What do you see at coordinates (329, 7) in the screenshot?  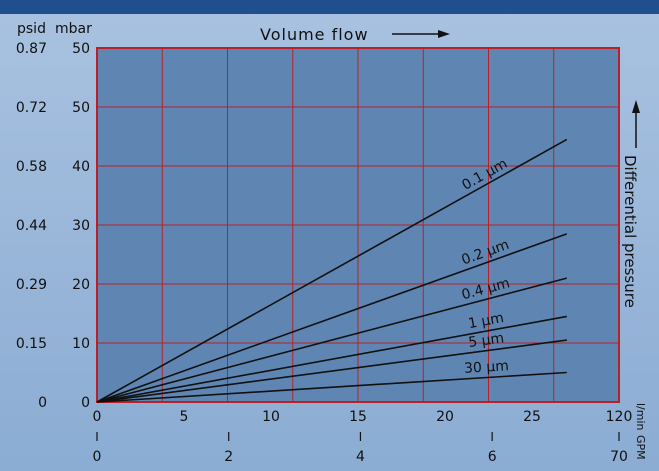 I see `top-bar` at bounding box center [329, 7].